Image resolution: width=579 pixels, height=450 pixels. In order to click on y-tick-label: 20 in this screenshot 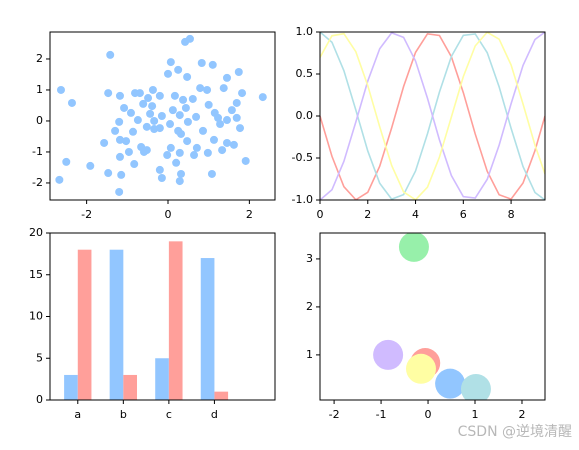, I will do `click(36, 232)`.